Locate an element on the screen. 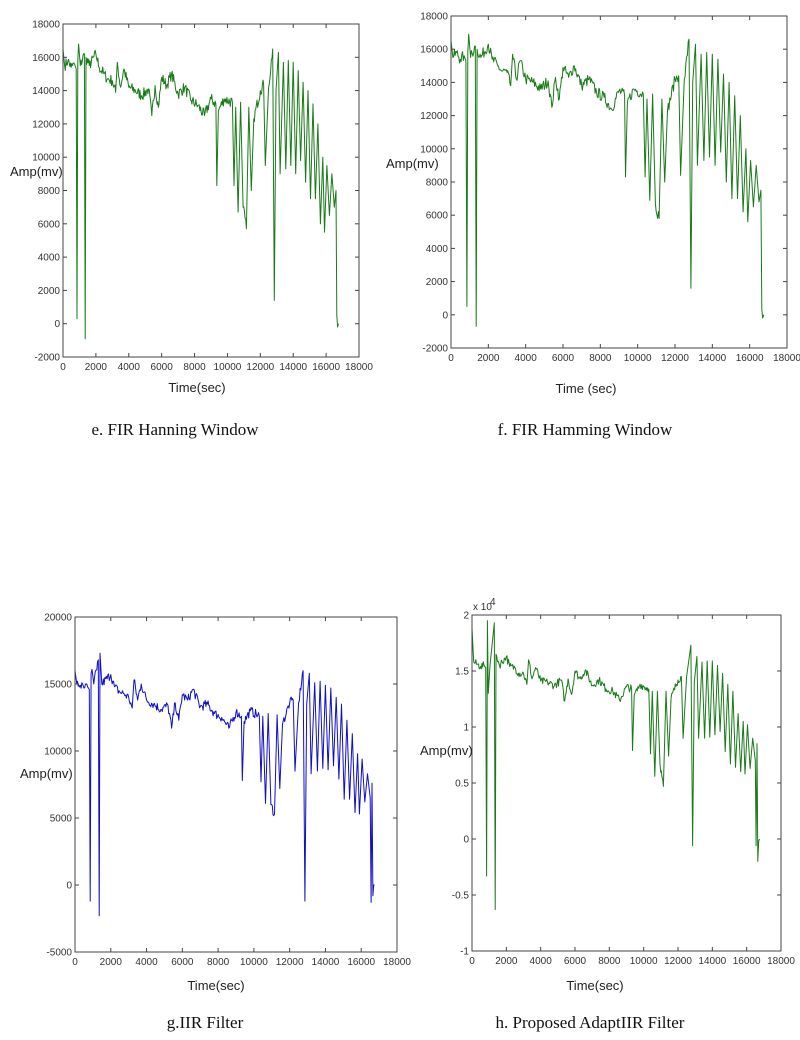 This screenshot has height=1040, width=800. y-multiplier-label: x 10 is located at coordinates (482, 607).